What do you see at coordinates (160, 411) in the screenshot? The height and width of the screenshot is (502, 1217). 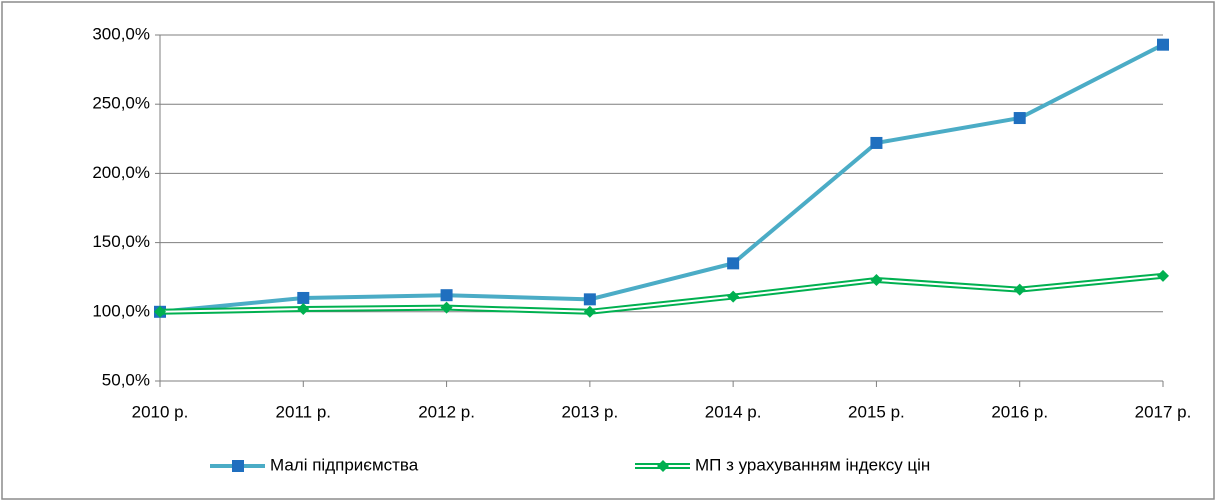 I see `x-tick-label: 2010 р.` at bounding box center [160, 411].